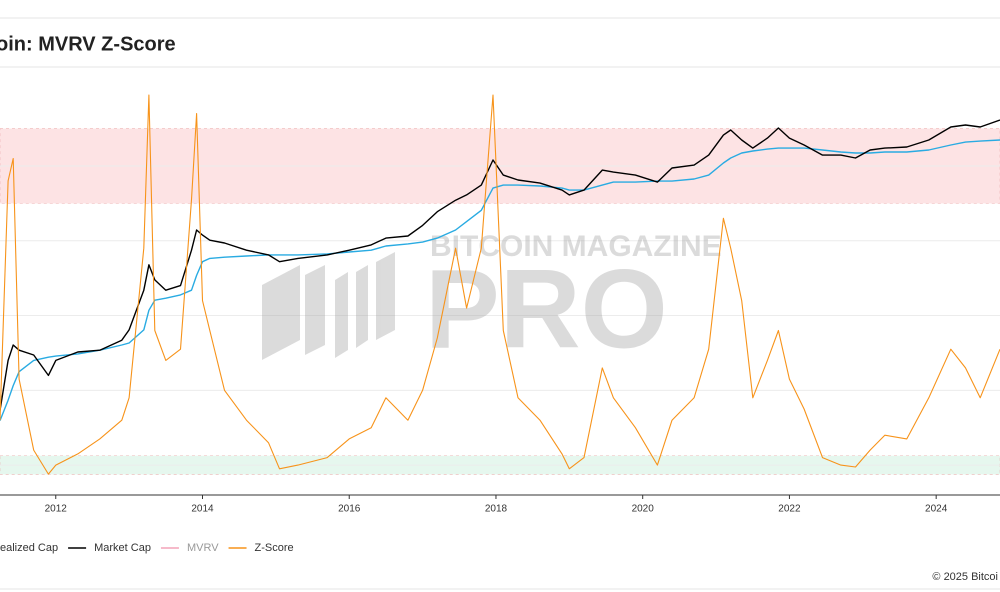  I want to click on x-tick-label: 2014, so click(202, 509).